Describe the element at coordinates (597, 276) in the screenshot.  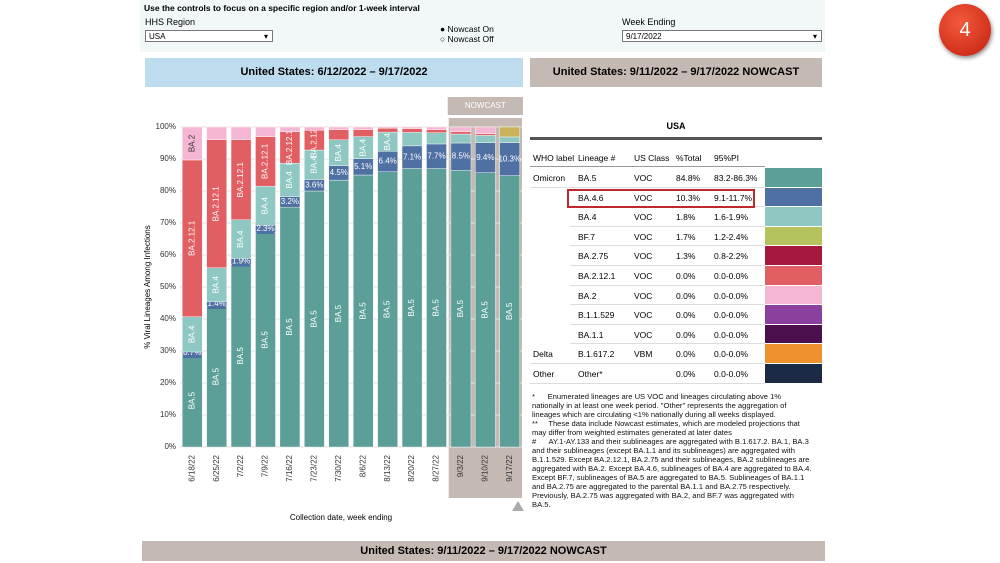
I see `table-cell: BA.2.12.1` at that location.